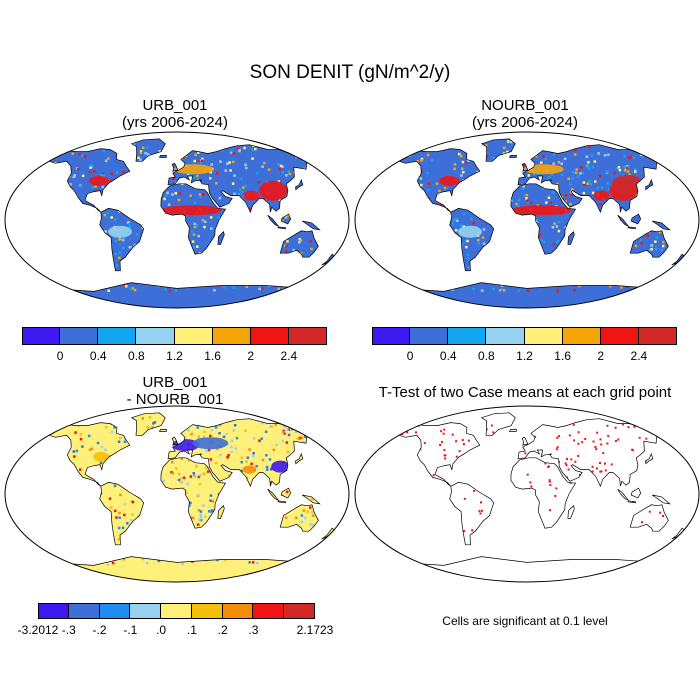 This screenshot has height=700, width=700. Describe the element at coordinates (175, 620) in the screenshot. I see `colorbar-difference: -3.2012 -.3 -.2 -.1 .0 .1 .2 .3 2.1723` at that location.